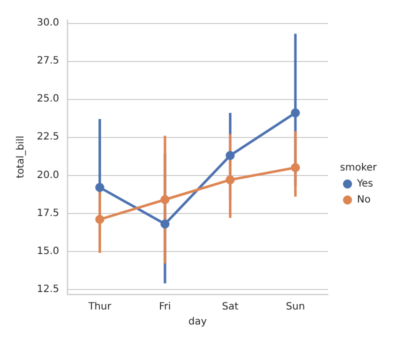 The width and height of the screenshot is (404, 348). Describe the element at coordinates (365, 184) in the screenshot. I see `legend-label: Yes` at that location.